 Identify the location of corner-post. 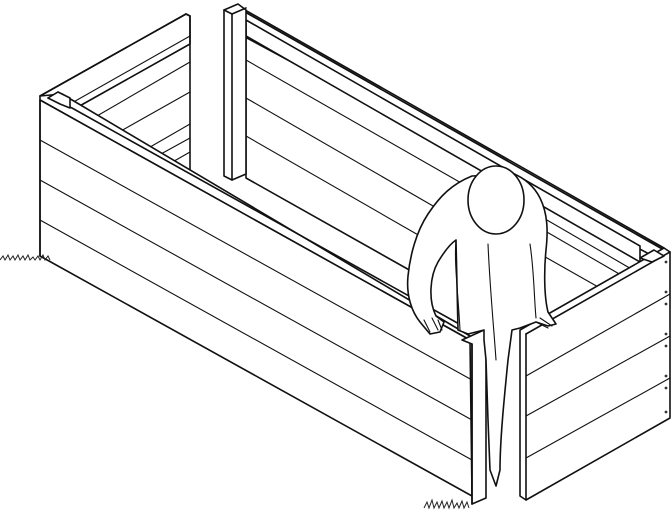
(235, 92).